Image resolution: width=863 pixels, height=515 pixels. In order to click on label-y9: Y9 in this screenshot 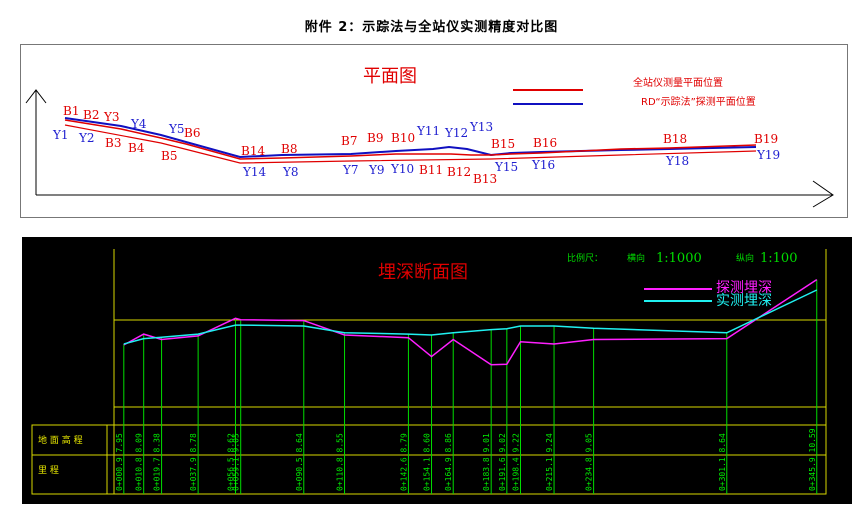, I will do `click(376, 170)`.